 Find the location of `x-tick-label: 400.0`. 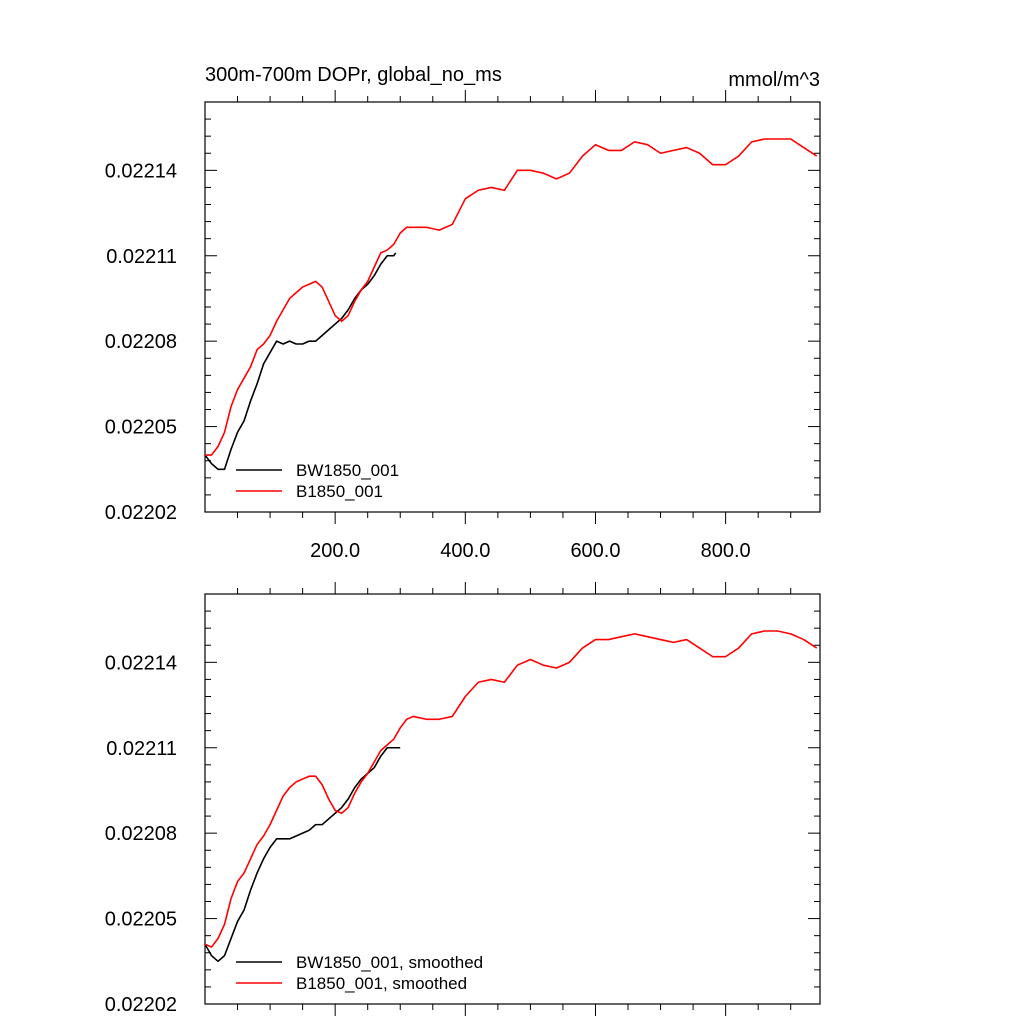

x-tick-label: 400.0 is located at coordinates (465, 551).